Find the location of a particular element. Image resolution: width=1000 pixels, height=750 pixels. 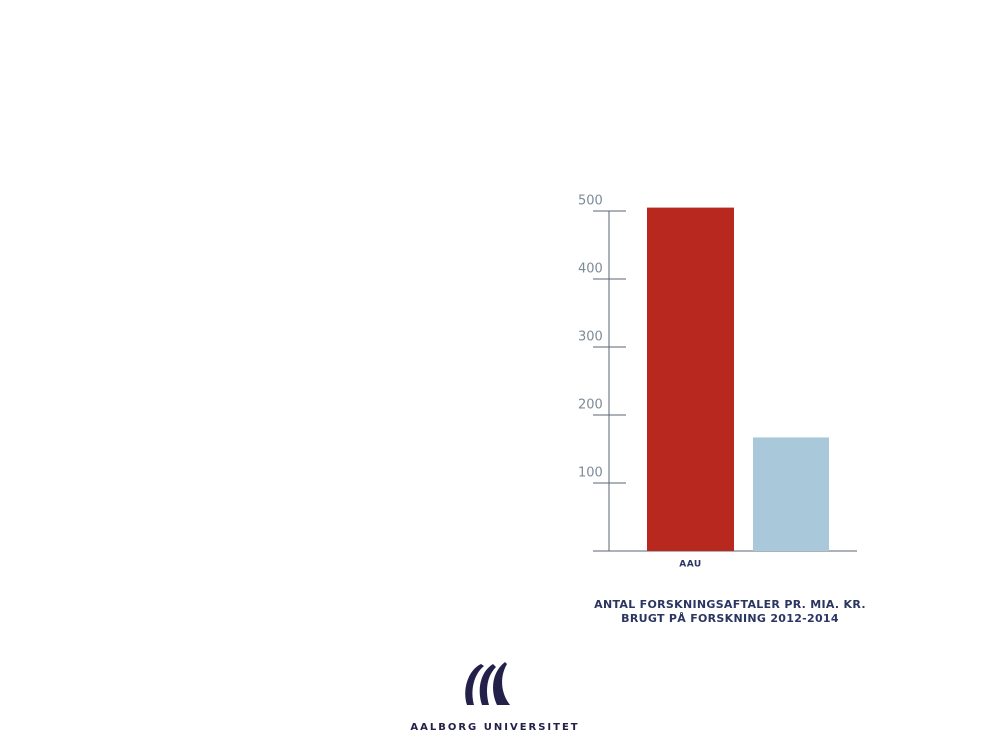

y-tick-label: 400 is located at coordinates (590, 269).